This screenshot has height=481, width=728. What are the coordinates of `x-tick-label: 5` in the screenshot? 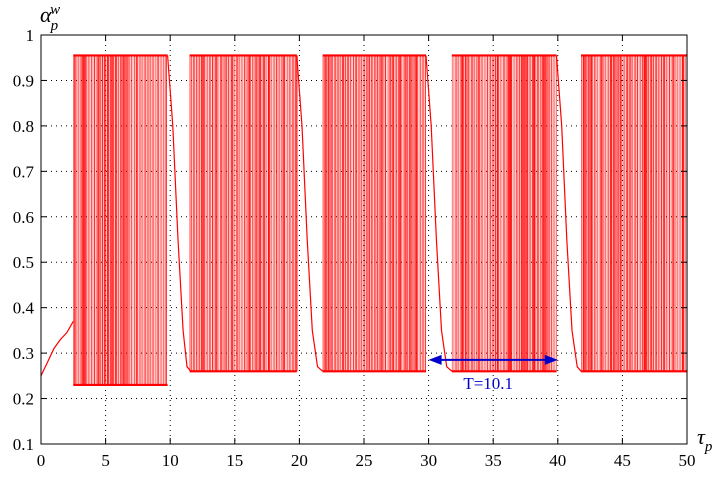 It's located at (105, 460).